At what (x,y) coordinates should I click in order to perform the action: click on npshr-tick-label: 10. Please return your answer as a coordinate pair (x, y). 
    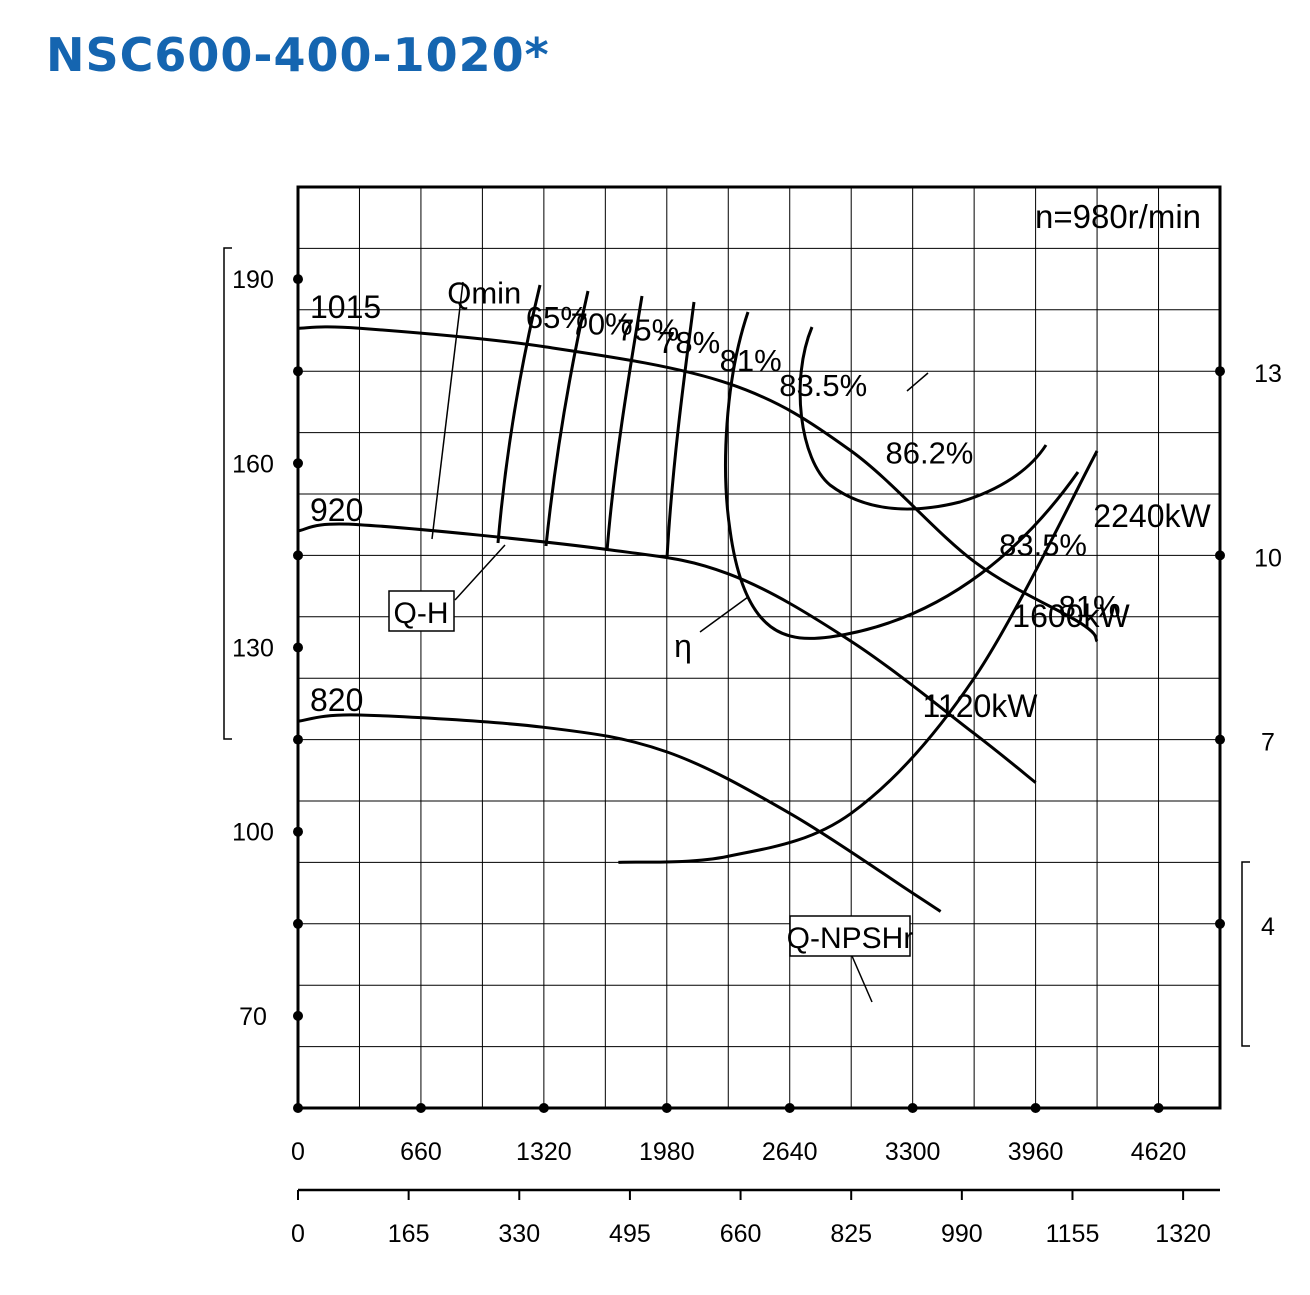
    Looking at the image, I should click on (1268, 558).